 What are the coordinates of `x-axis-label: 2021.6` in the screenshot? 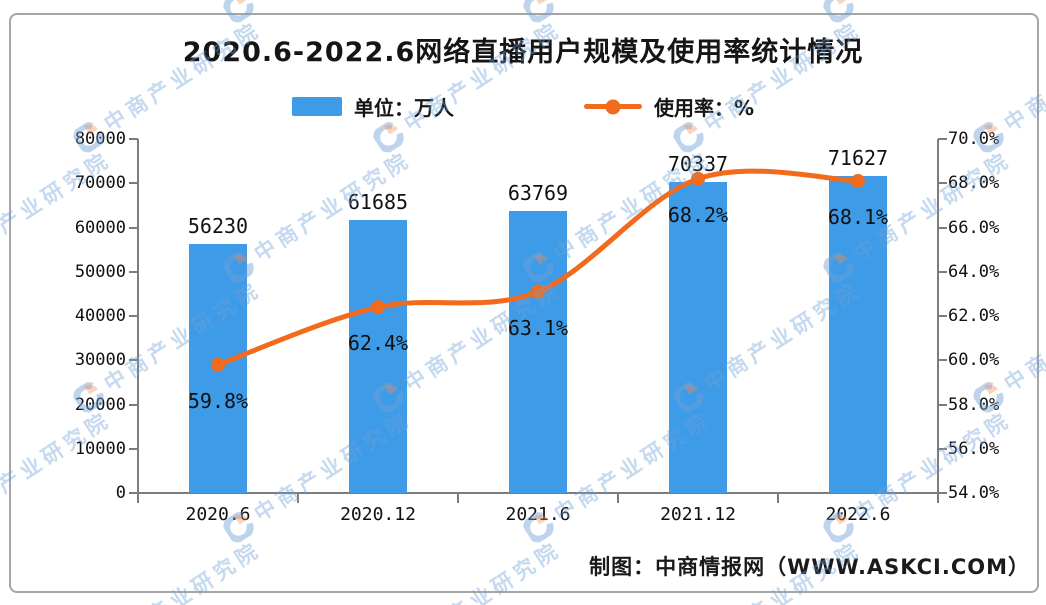 It's located at (538, 514).